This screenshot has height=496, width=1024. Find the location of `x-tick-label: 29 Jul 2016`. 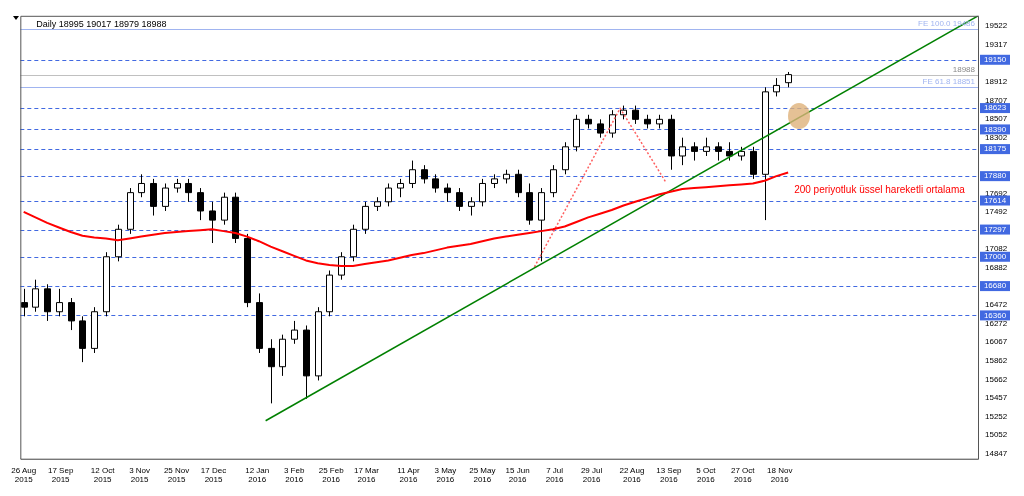

x-tick-label: 29 Jul 2016 is located at coordinates (591, 475).